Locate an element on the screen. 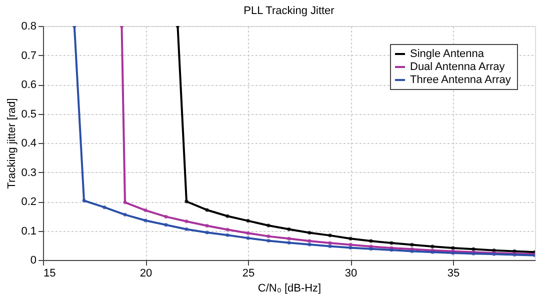 This screenshot has height=298, width=540. y-axis-title: Tracking jitter [rad] is located at coordinates (12, 143).